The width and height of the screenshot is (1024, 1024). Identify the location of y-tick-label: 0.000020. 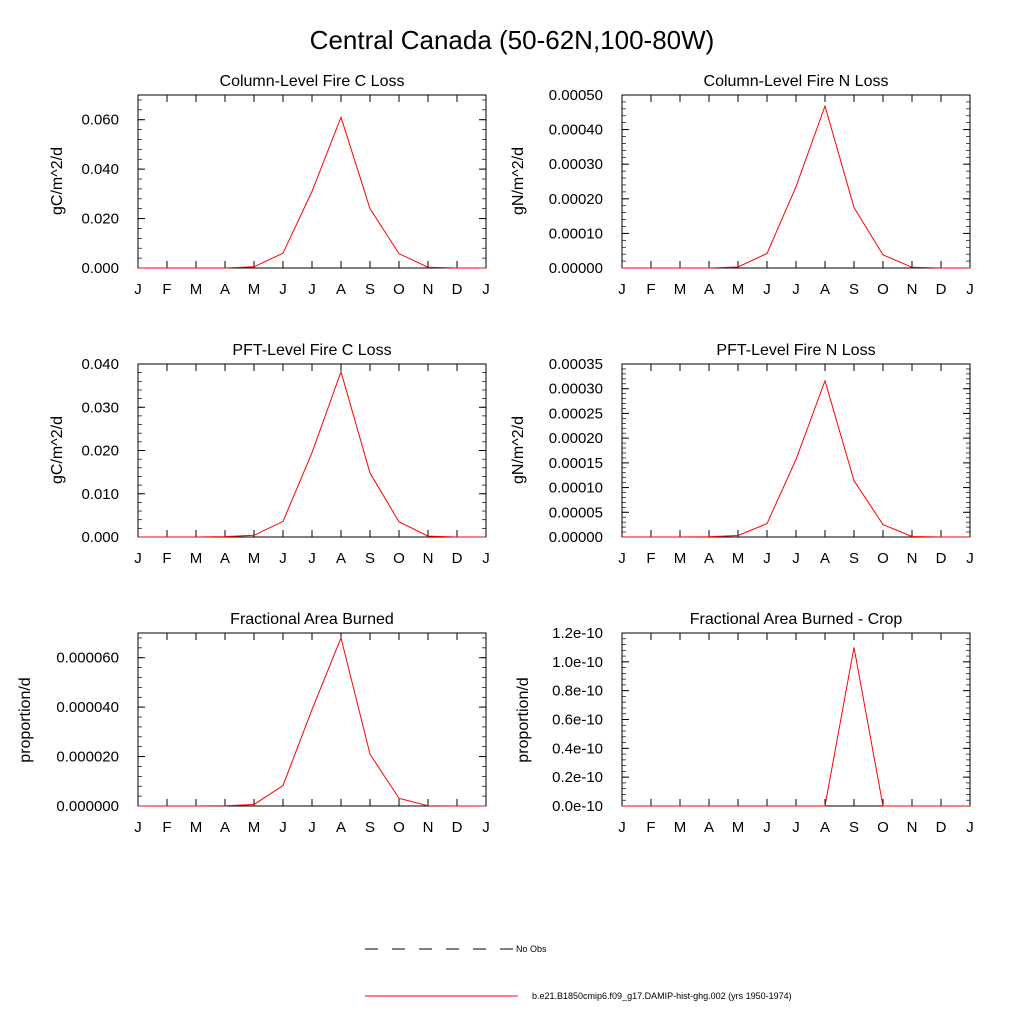
(87, 757).